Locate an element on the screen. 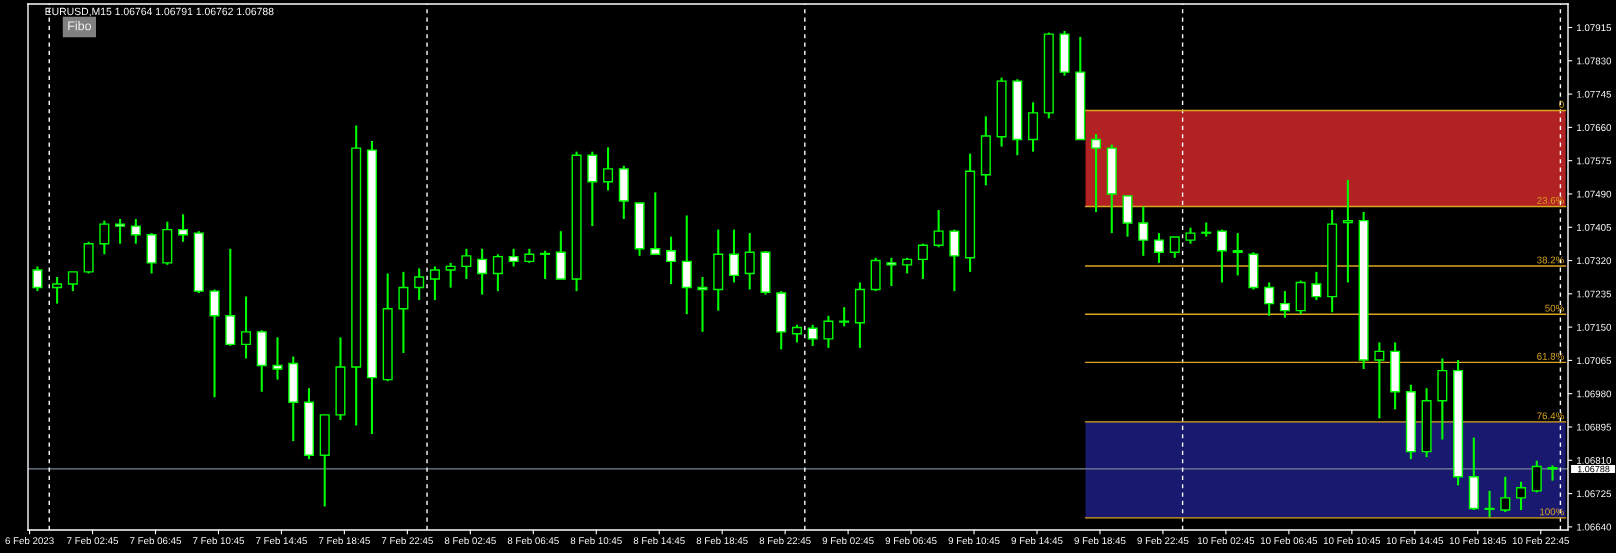 The width and height of the screenshot is (1616, 553). y-tick-label: 1.06980 is located at coordinates (1594, 394).